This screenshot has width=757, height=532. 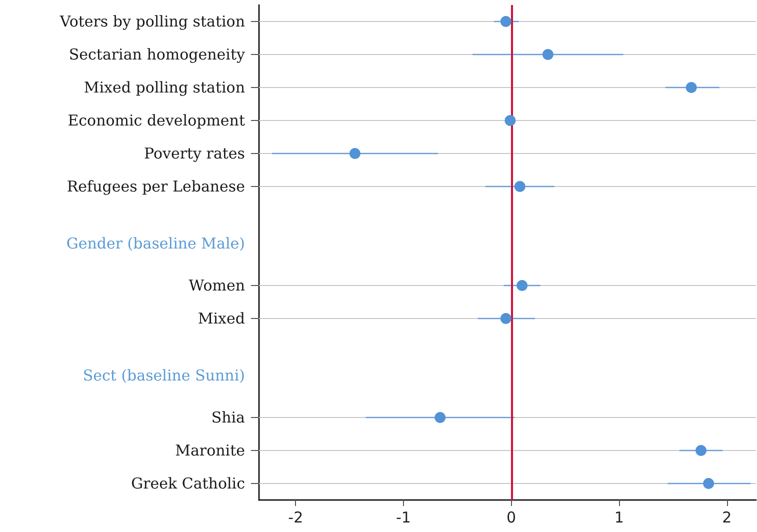 What do you see at coordinates (165, 87) in the screenshot?
I see `y-tick-label: Mixed polling station` at bounding box center [165, 87].